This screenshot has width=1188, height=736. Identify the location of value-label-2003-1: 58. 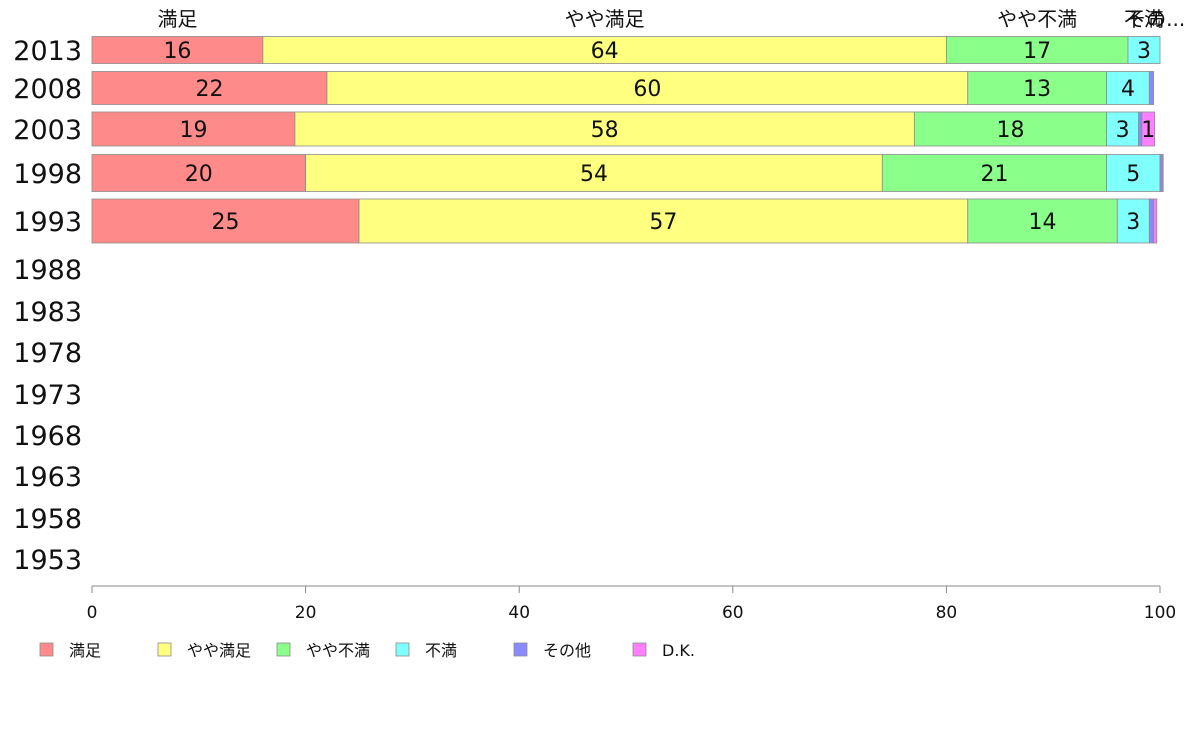
(605, 130).